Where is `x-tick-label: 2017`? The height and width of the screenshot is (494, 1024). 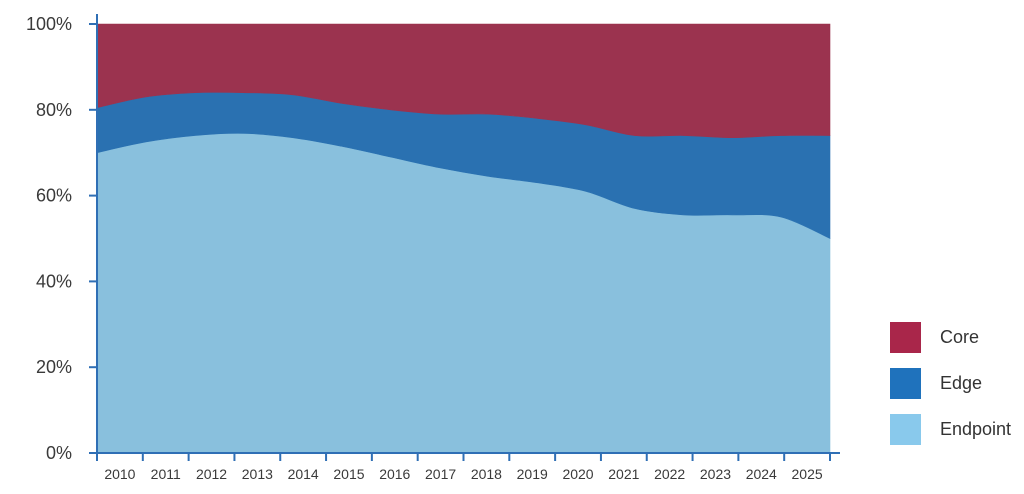
x-tick-label: 2017 is located at coordinates (440, 474).